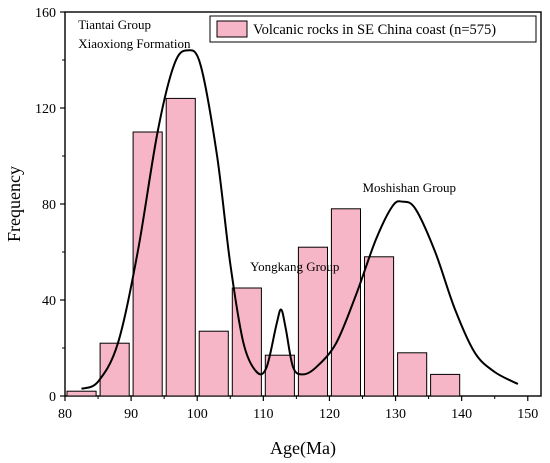 The height and width of the screenshot is (463, 550). What do you see at coordinates (49, 301) in the screenshot?
I see `y-tick-label: 40` at bounding box center [49, 301].